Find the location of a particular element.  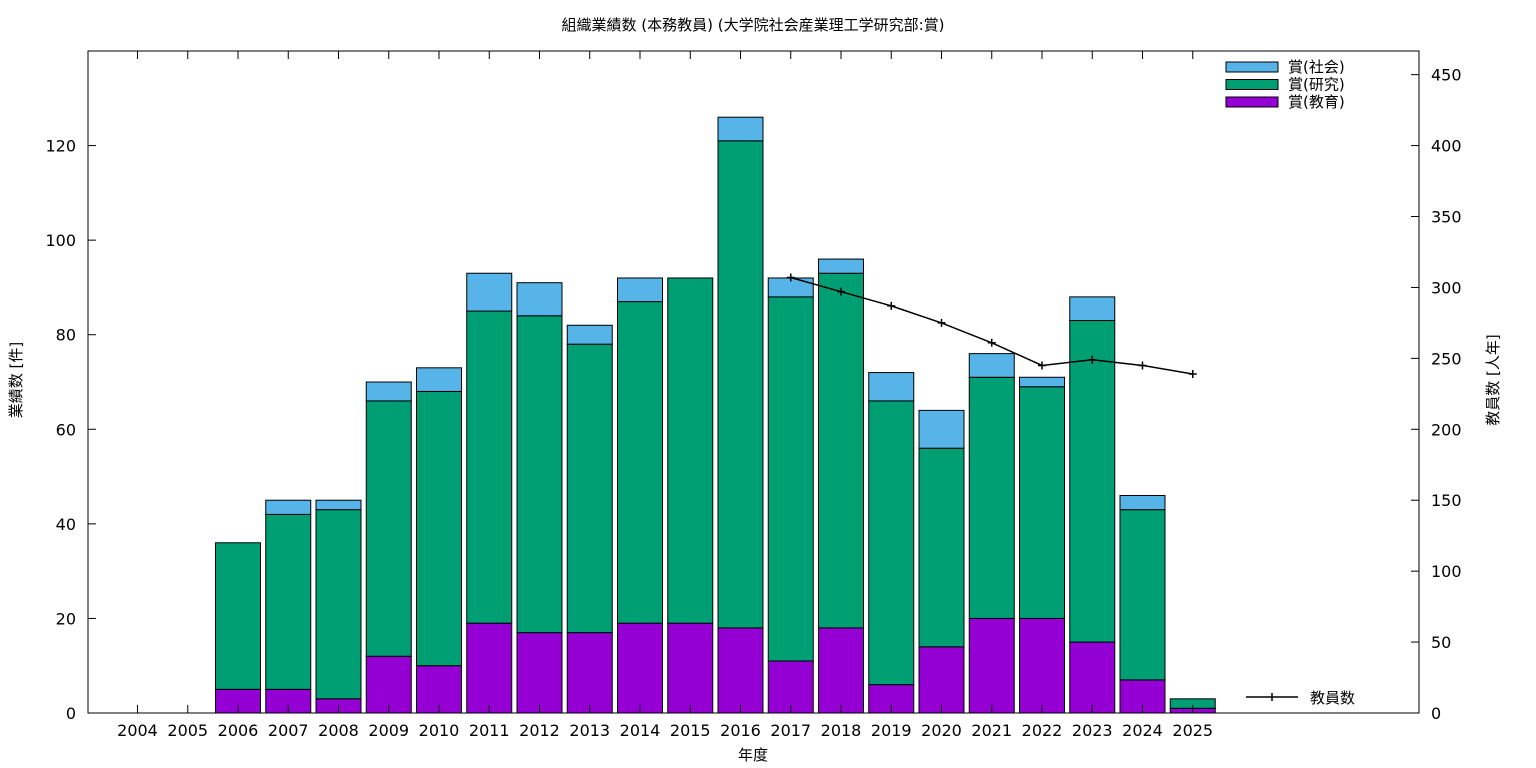

legend-label-0: 賞(社会) is located at coordinates (1316, 67).